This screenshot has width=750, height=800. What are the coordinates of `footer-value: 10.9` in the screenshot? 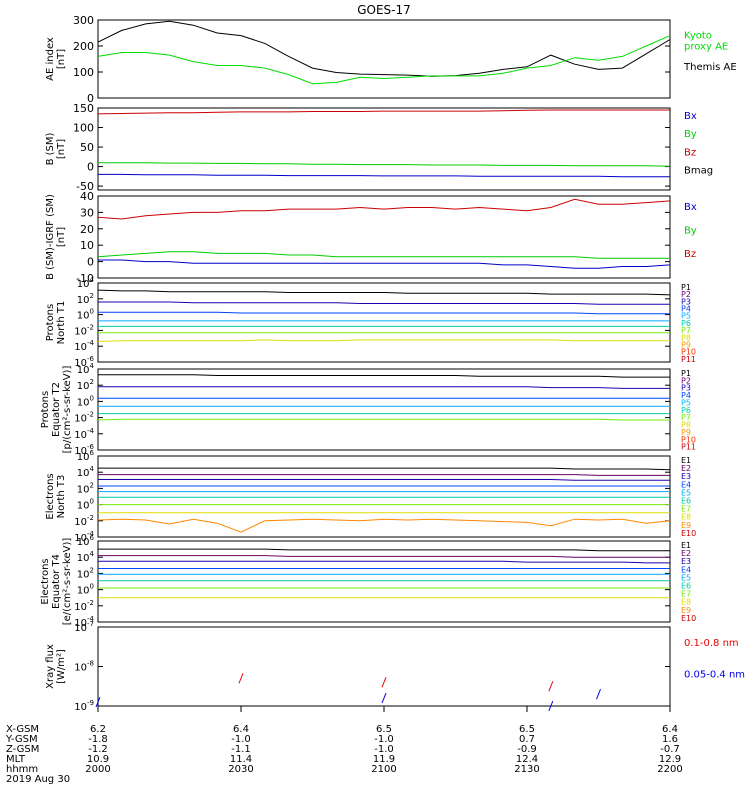 It's located at (98, 759).